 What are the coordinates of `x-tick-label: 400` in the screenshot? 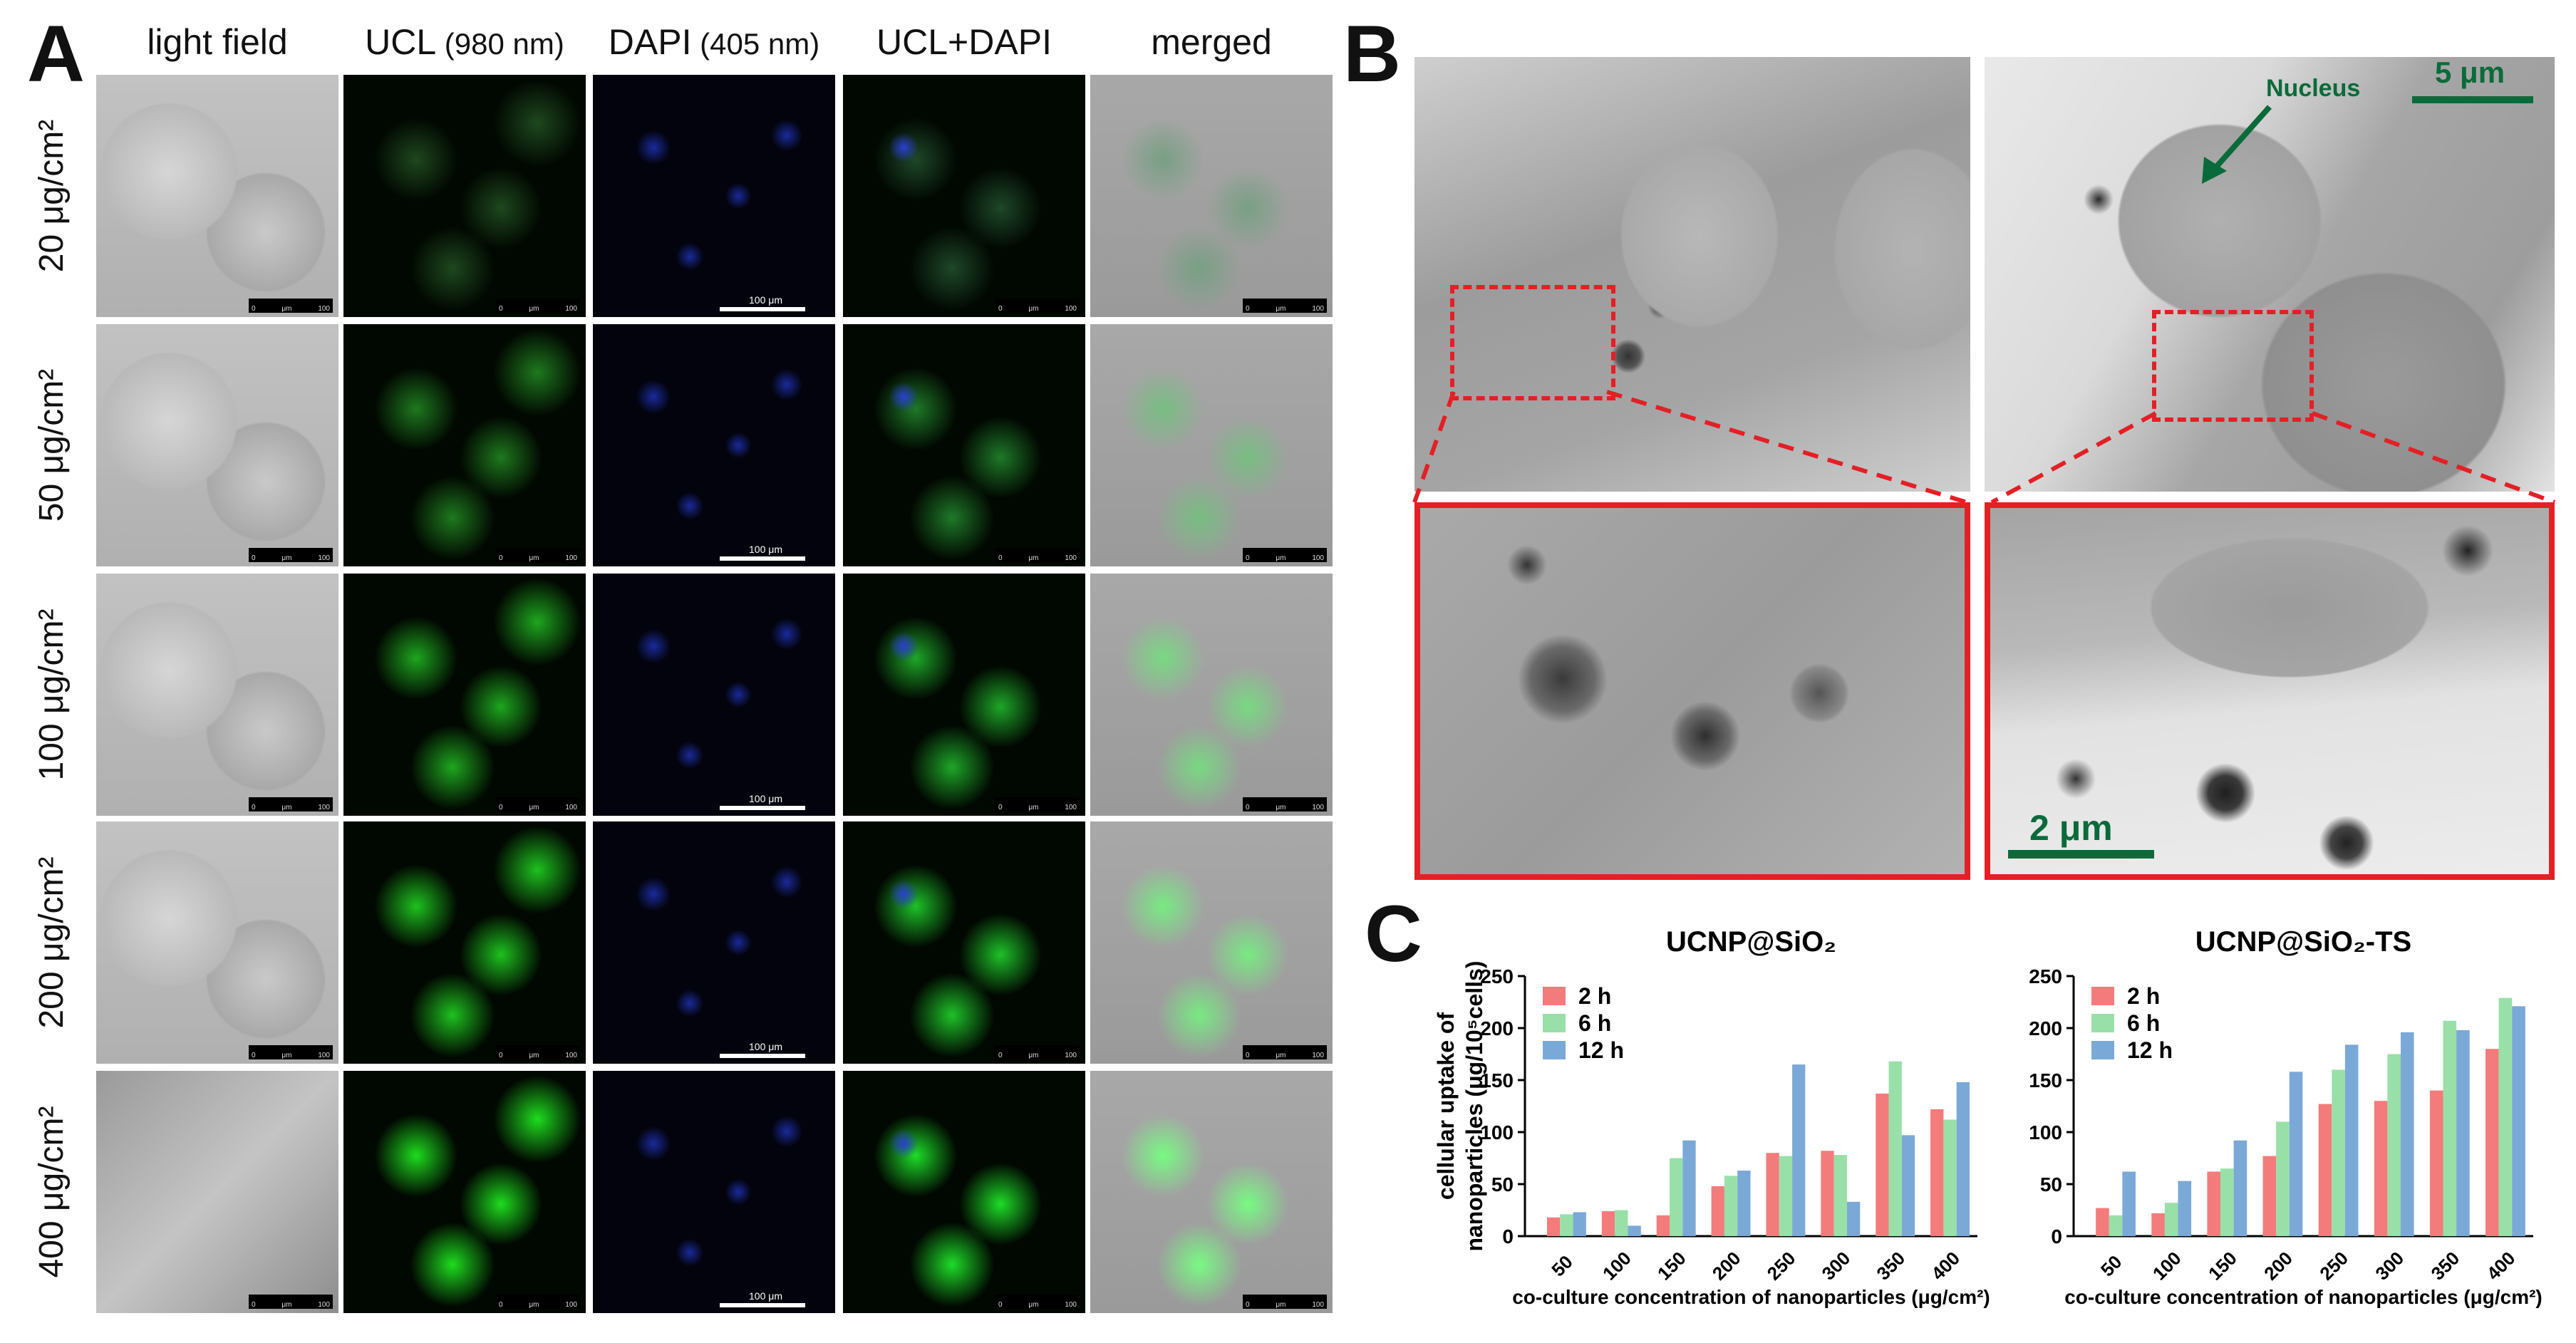 It's located at (2502, 1266).